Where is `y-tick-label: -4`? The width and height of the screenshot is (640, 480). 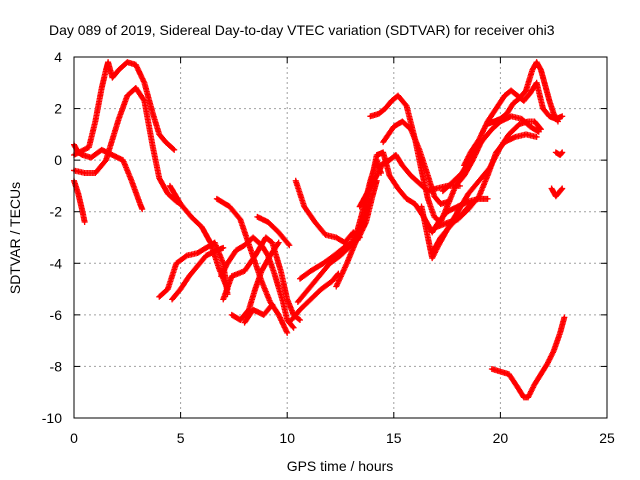 y-tick-label: -4 is located at coordinates (56, 263).